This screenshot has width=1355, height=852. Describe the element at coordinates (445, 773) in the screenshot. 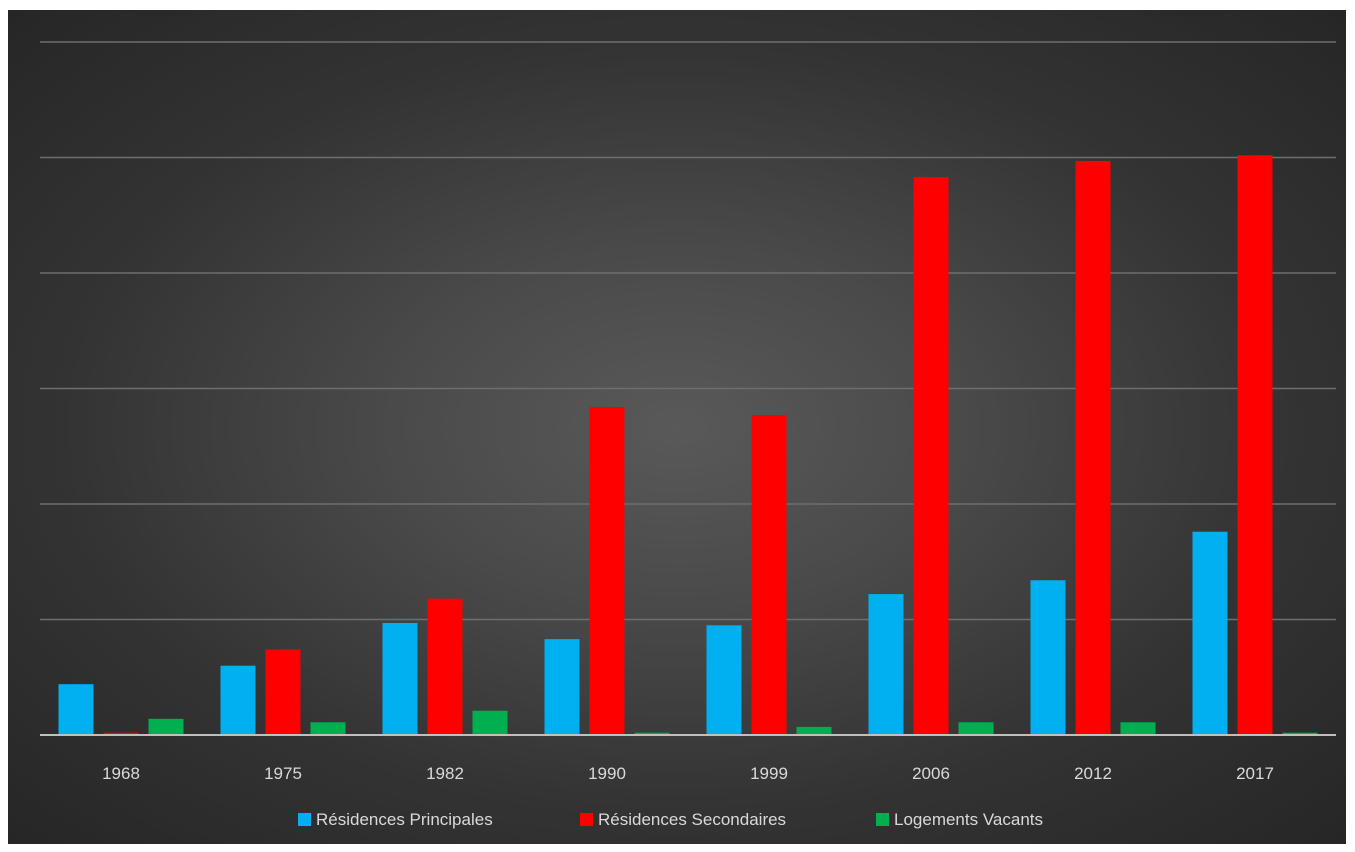

I see `x-tick-label: 1982` at that location.